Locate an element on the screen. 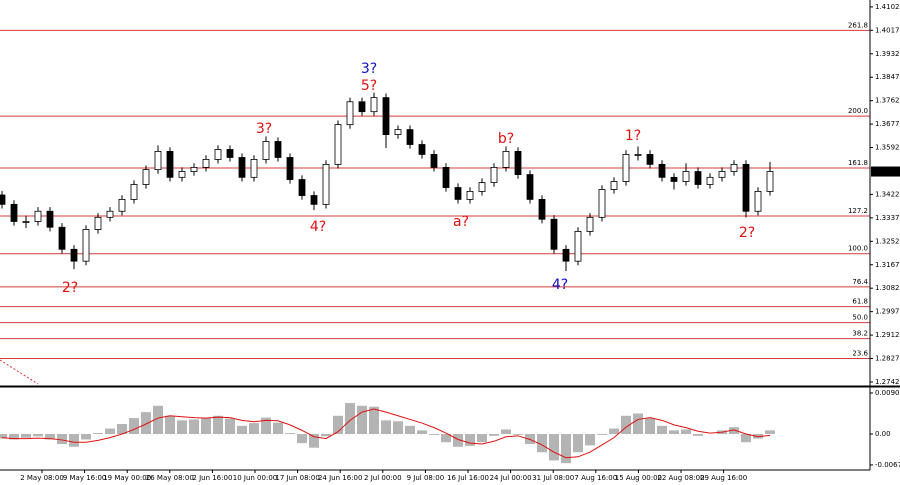  fib-label: 161.8 is located at coordinates (858, 163).